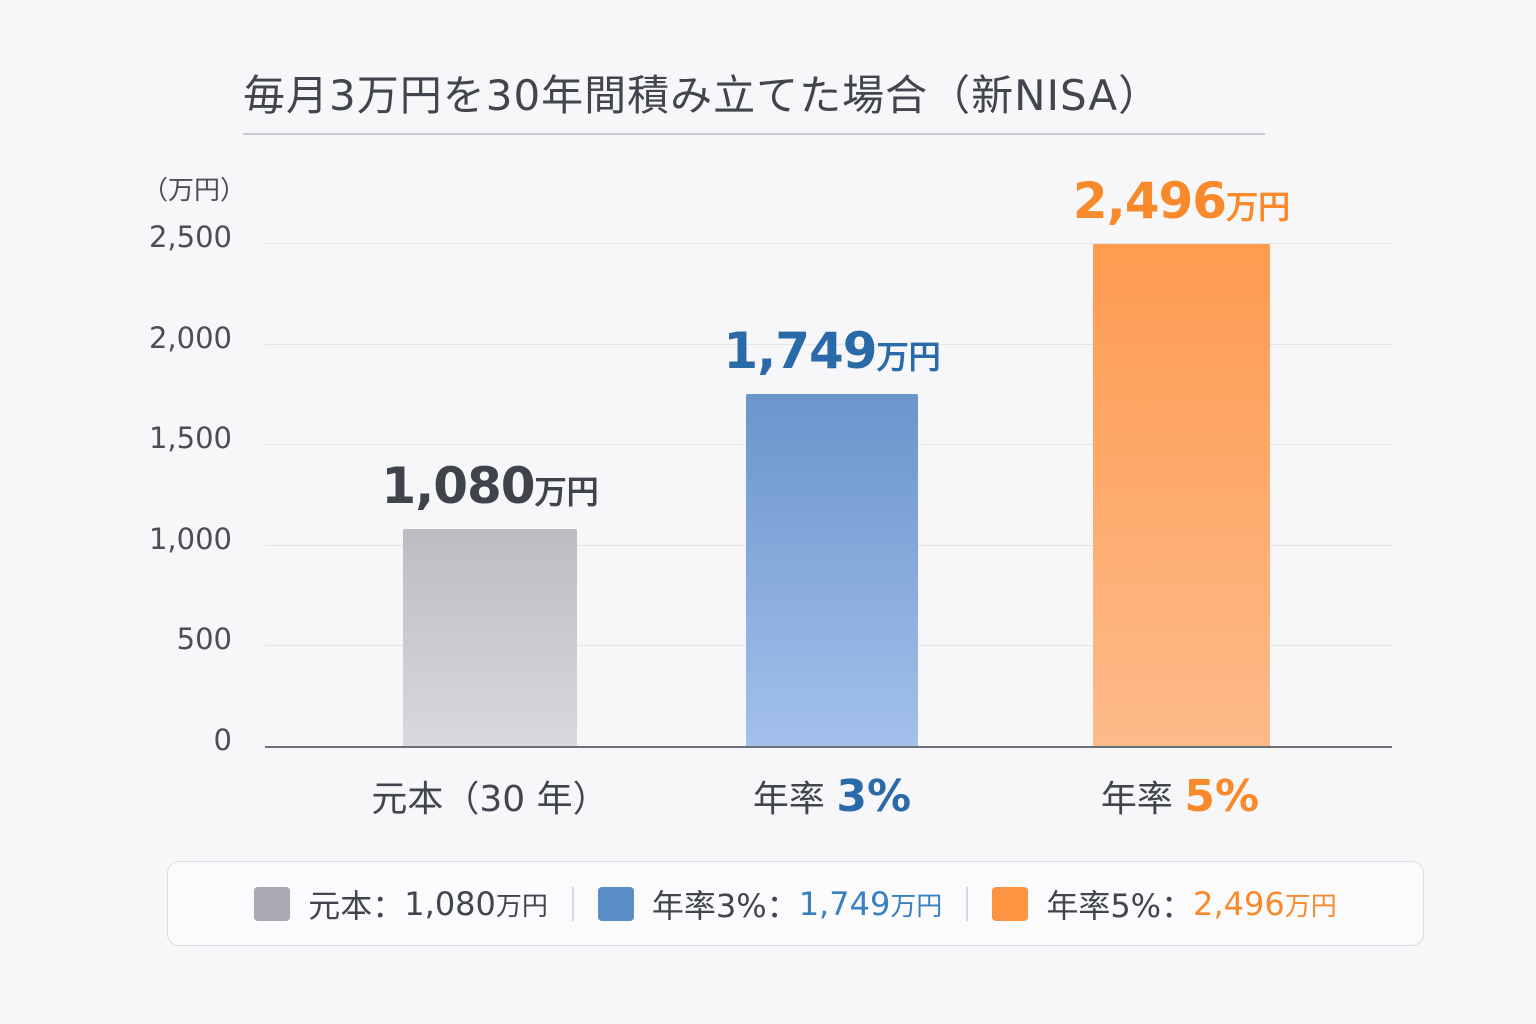  I want to click on x-category-rate-3: 年率 3%, so click(832, 796).